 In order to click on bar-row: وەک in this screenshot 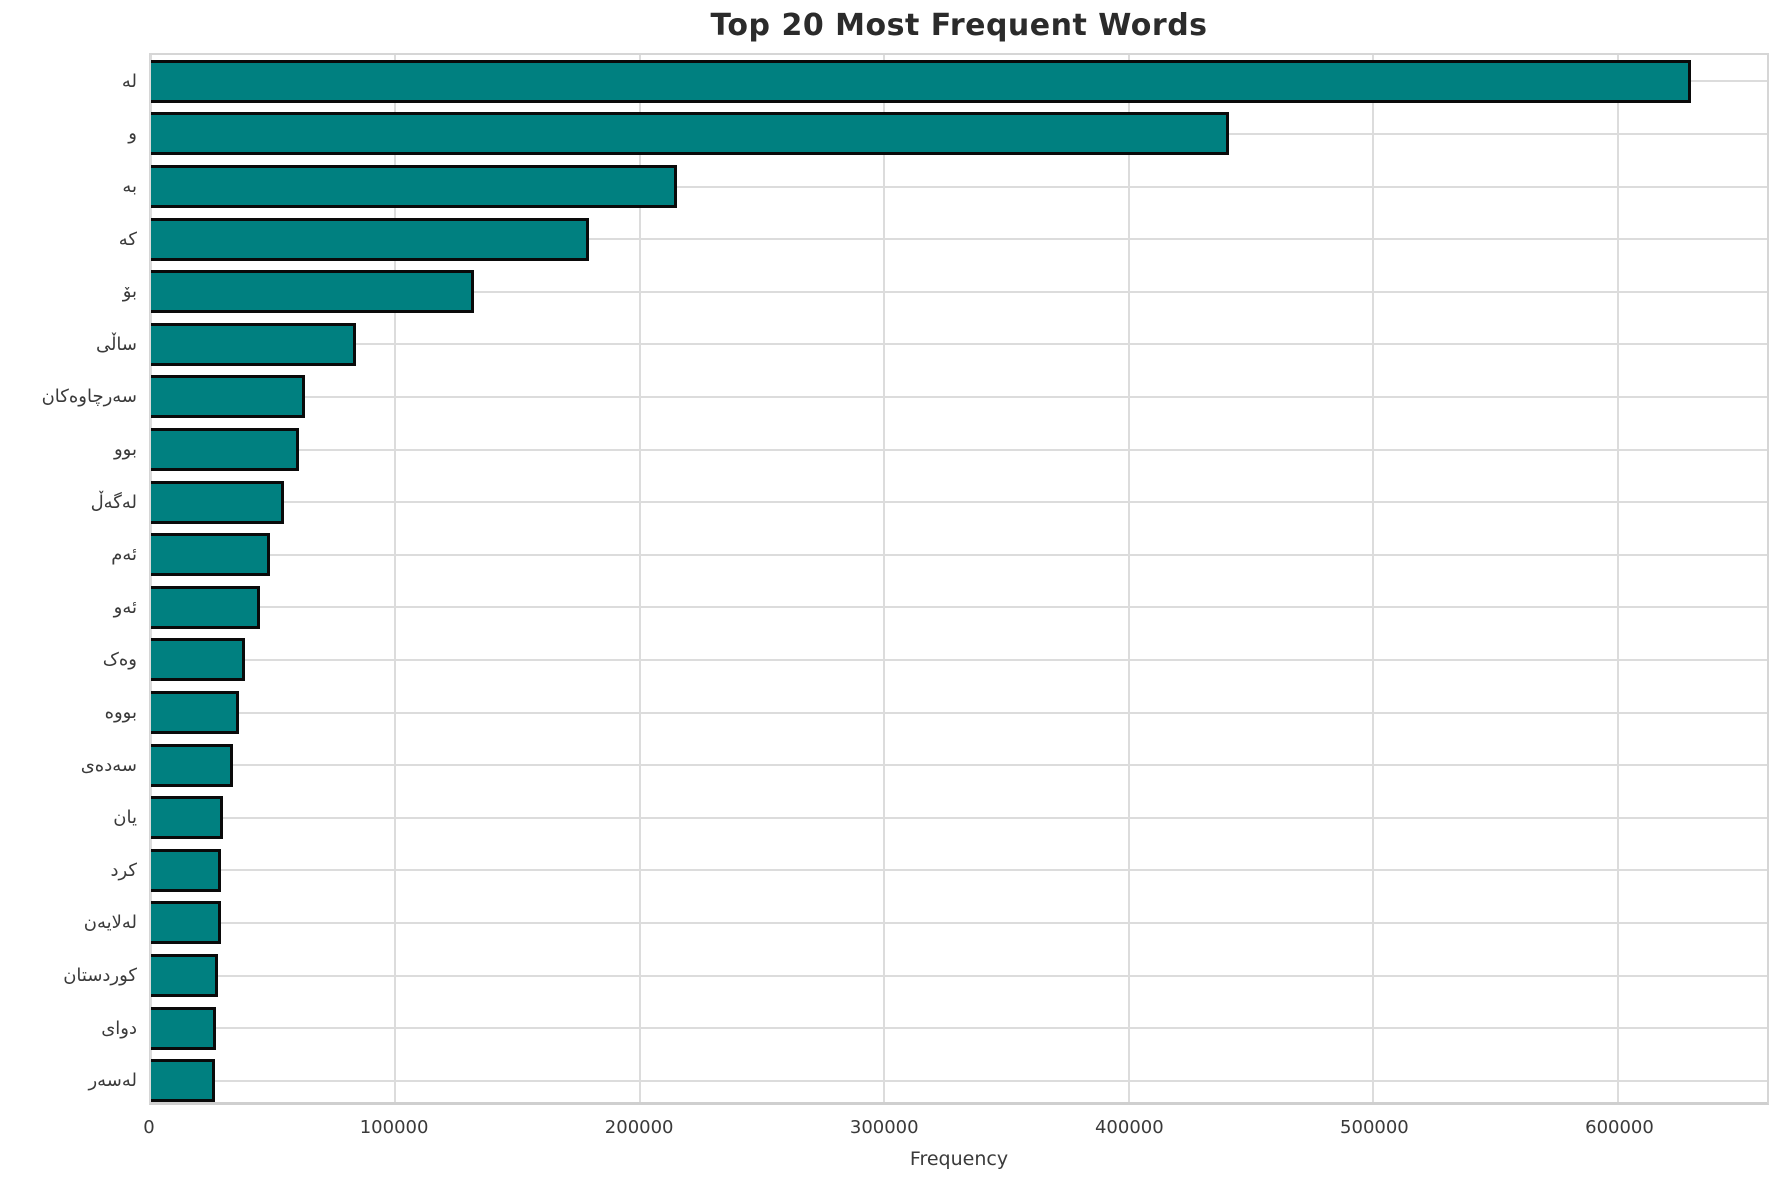, I will do `click(935, 660)`.